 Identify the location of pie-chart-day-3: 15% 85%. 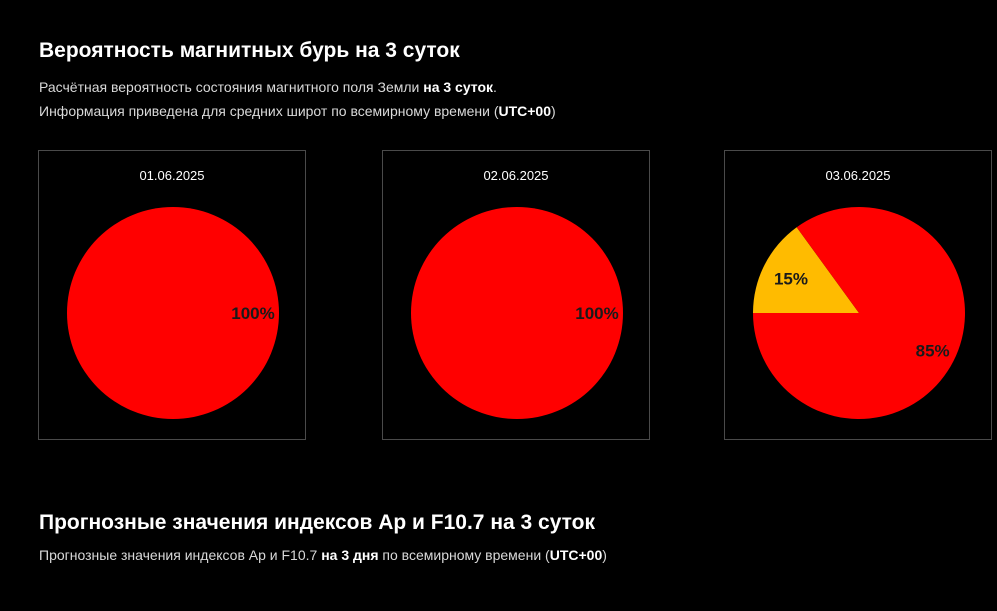
(859, 313).